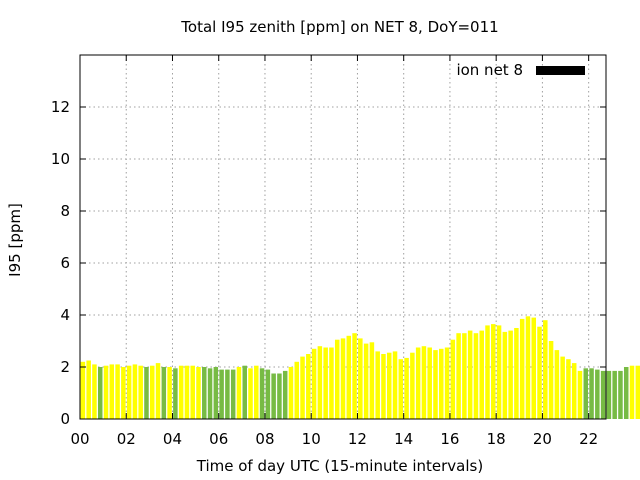 Image resolution: width=640 pixels, height=480 pixels. Describe the element at coordinates (172, 439) in the screenshot. I see `x-tick-label: 04` at that location.